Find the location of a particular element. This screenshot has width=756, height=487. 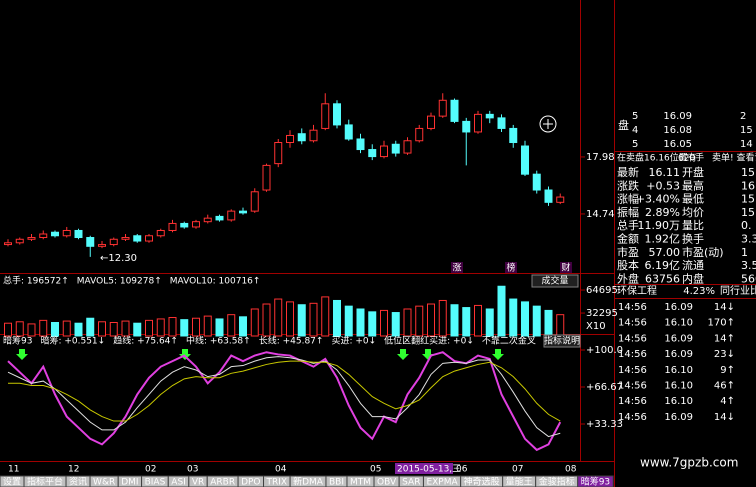

stat-value: 1 is located at coordinates (744, 252).